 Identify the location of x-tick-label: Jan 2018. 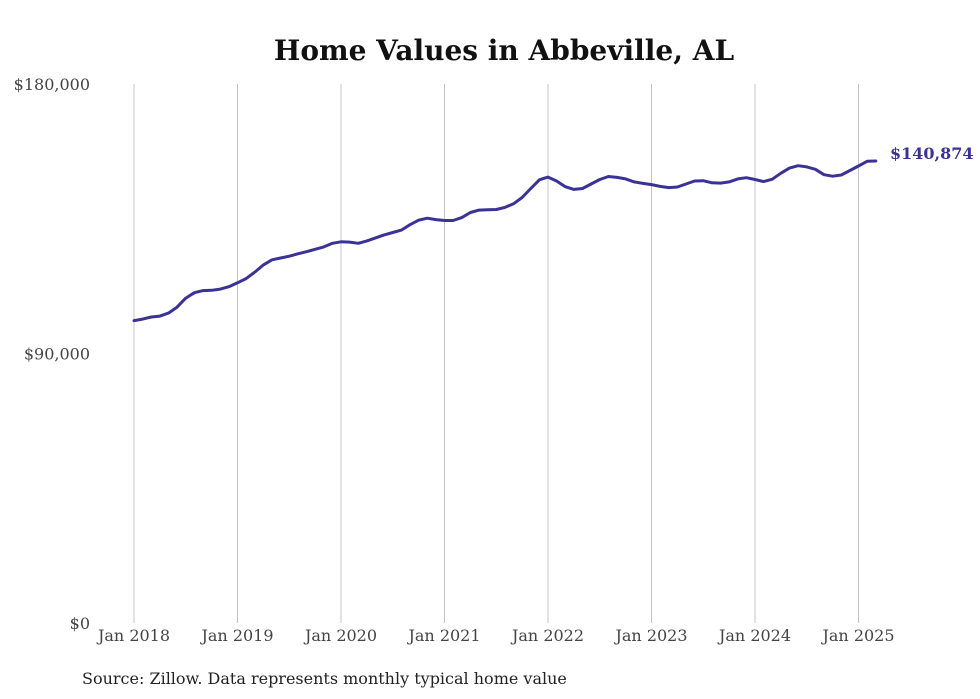
(133, 635).